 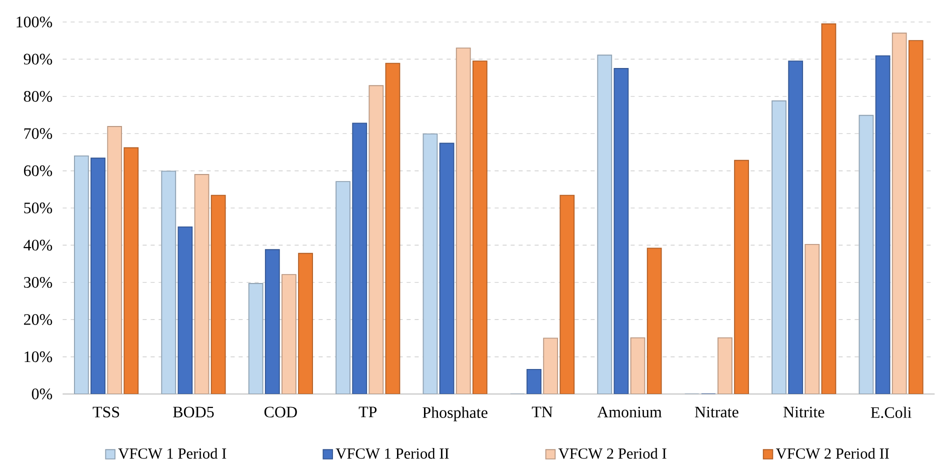 What do you see at coordinates (832, 453) in the screenshot?
I see `legend-label: VFCW 2 Period II` at bounding box center [832, 453].